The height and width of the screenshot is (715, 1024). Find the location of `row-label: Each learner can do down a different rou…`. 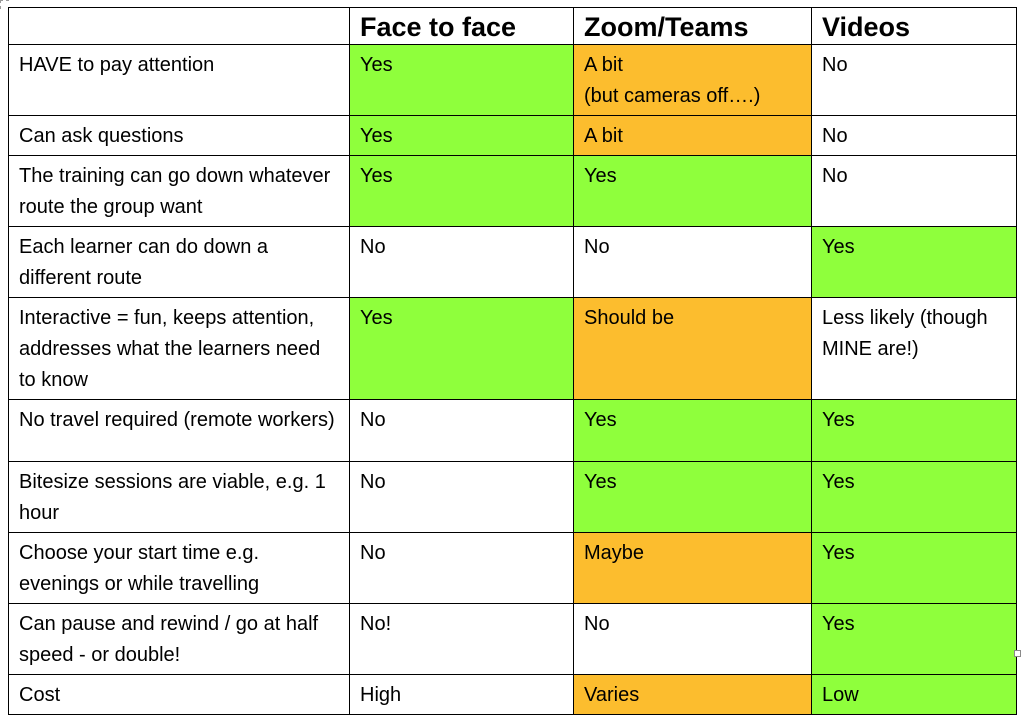

row-label: Each learner can do down a different rou… is located at coordinates (179, 262).